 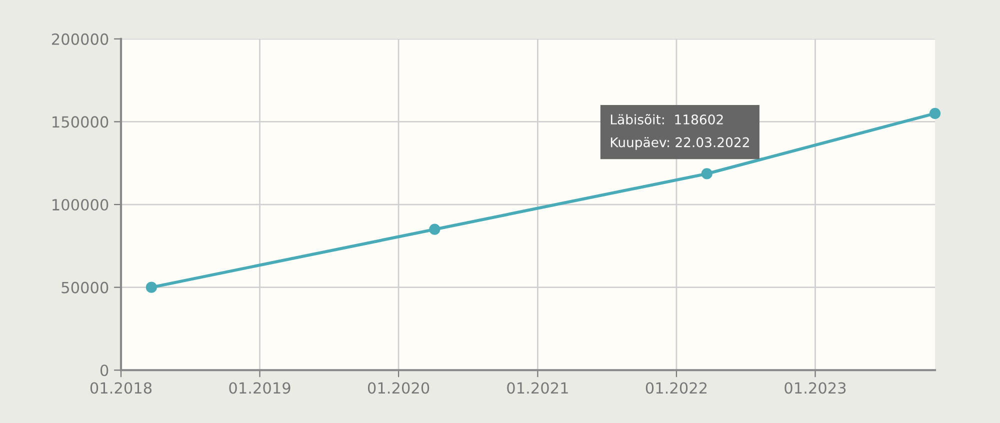 I want to click on annotation: Läbisõit: 118602 Kuupäev: 22.03.2022, so click(x=679, y=132).